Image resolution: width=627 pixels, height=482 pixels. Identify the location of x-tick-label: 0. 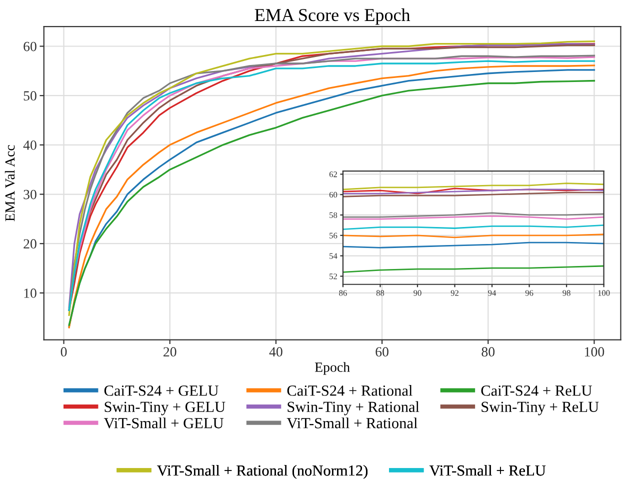
(63, 352).